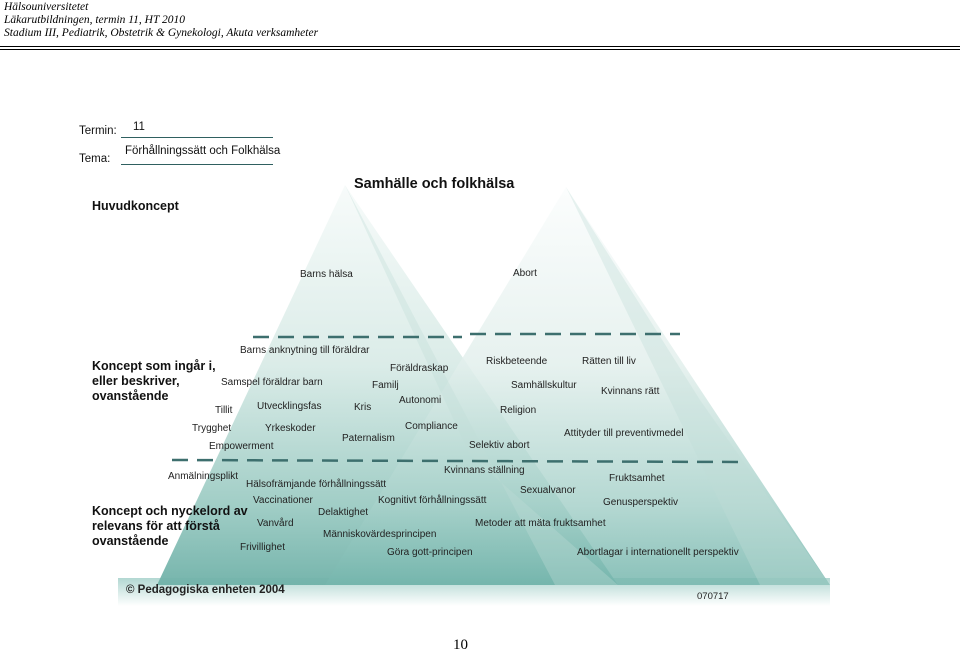  Describe the element at coordinates (419, 368) in the screenshot. I see `concept: Föräldraskap` at that location.